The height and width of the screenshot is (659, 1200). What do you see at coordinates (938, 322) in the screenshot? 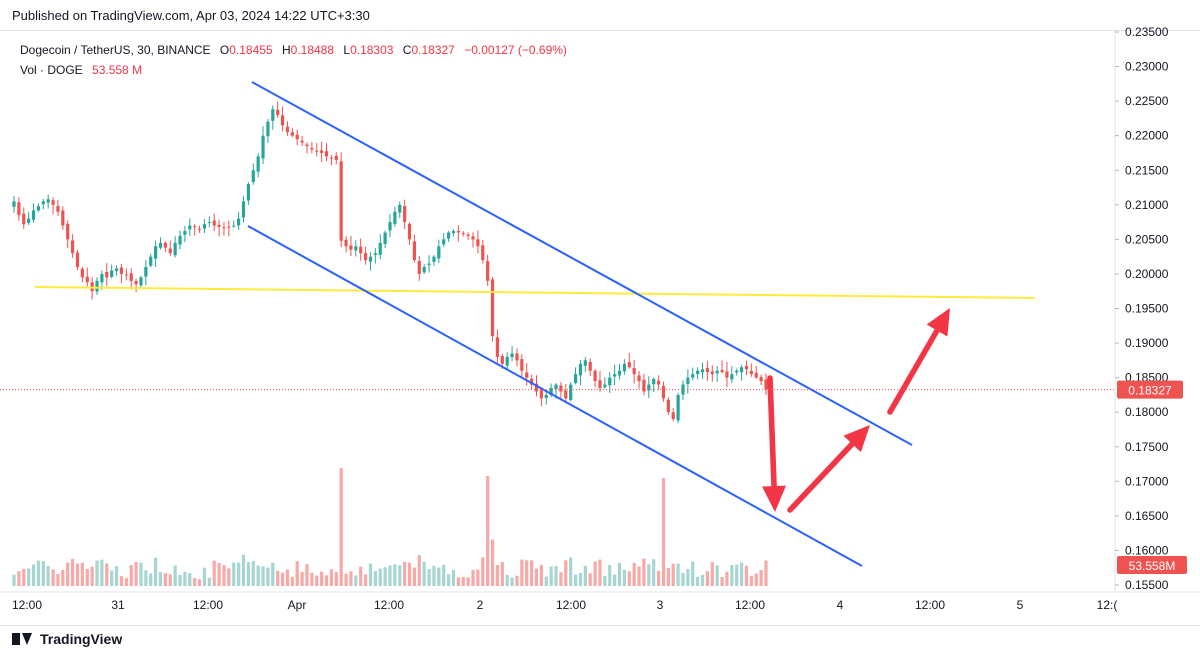
I see `arrow-up-2-head` at bounding box center [938, 322].